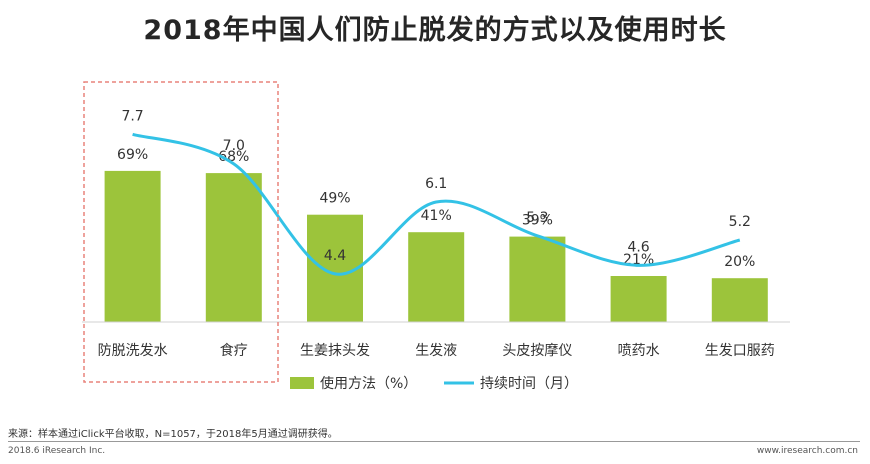  I want to click on bar-label-2: 68%, so click(233, 157).